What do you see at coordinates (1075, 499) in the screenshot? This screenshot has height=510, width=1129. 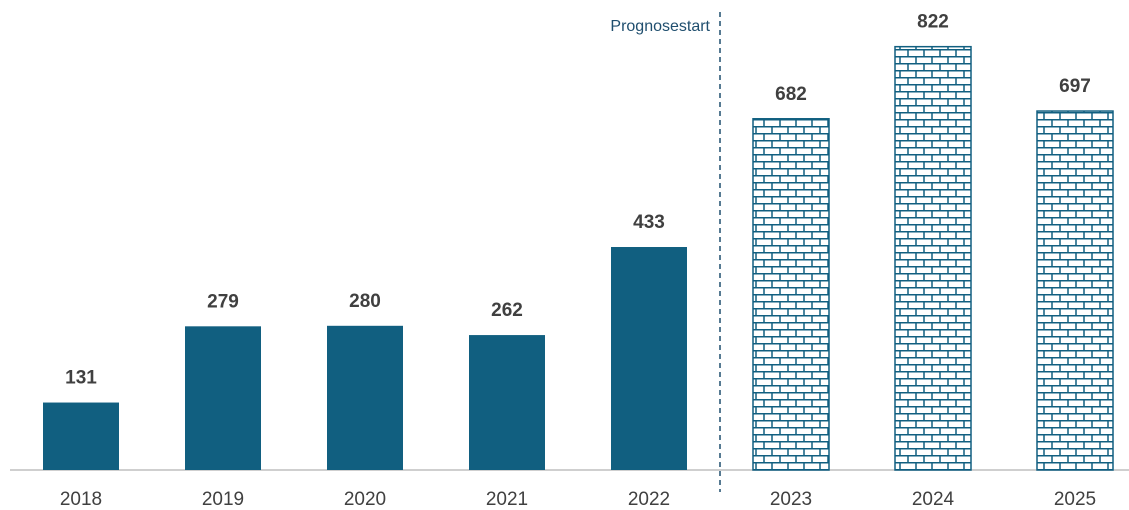 I see `x-tick-label: 2025` at bounding box center [1075, 499].